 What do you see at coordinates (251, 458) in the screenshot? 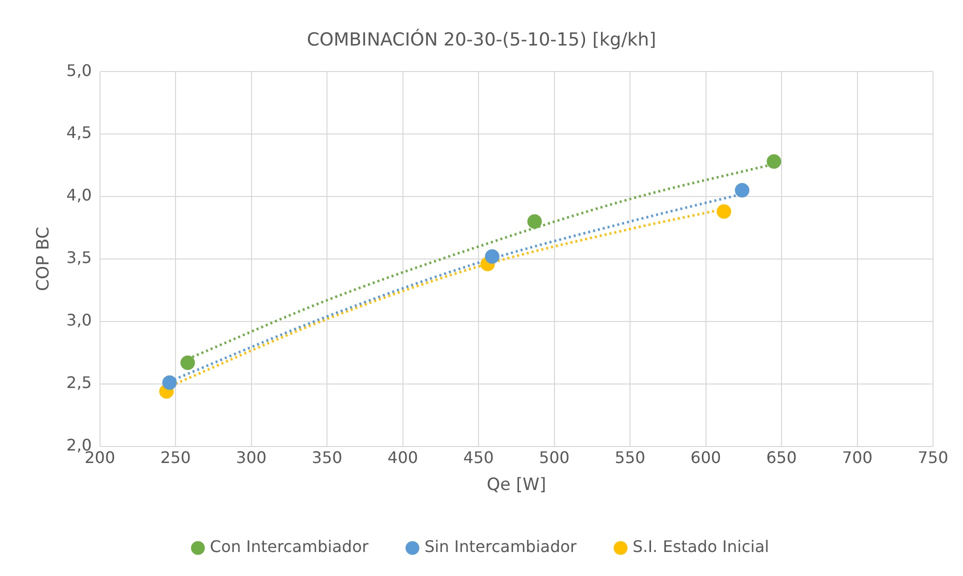
I see `x-tick-label: 300` at bounding box center [251, 458].